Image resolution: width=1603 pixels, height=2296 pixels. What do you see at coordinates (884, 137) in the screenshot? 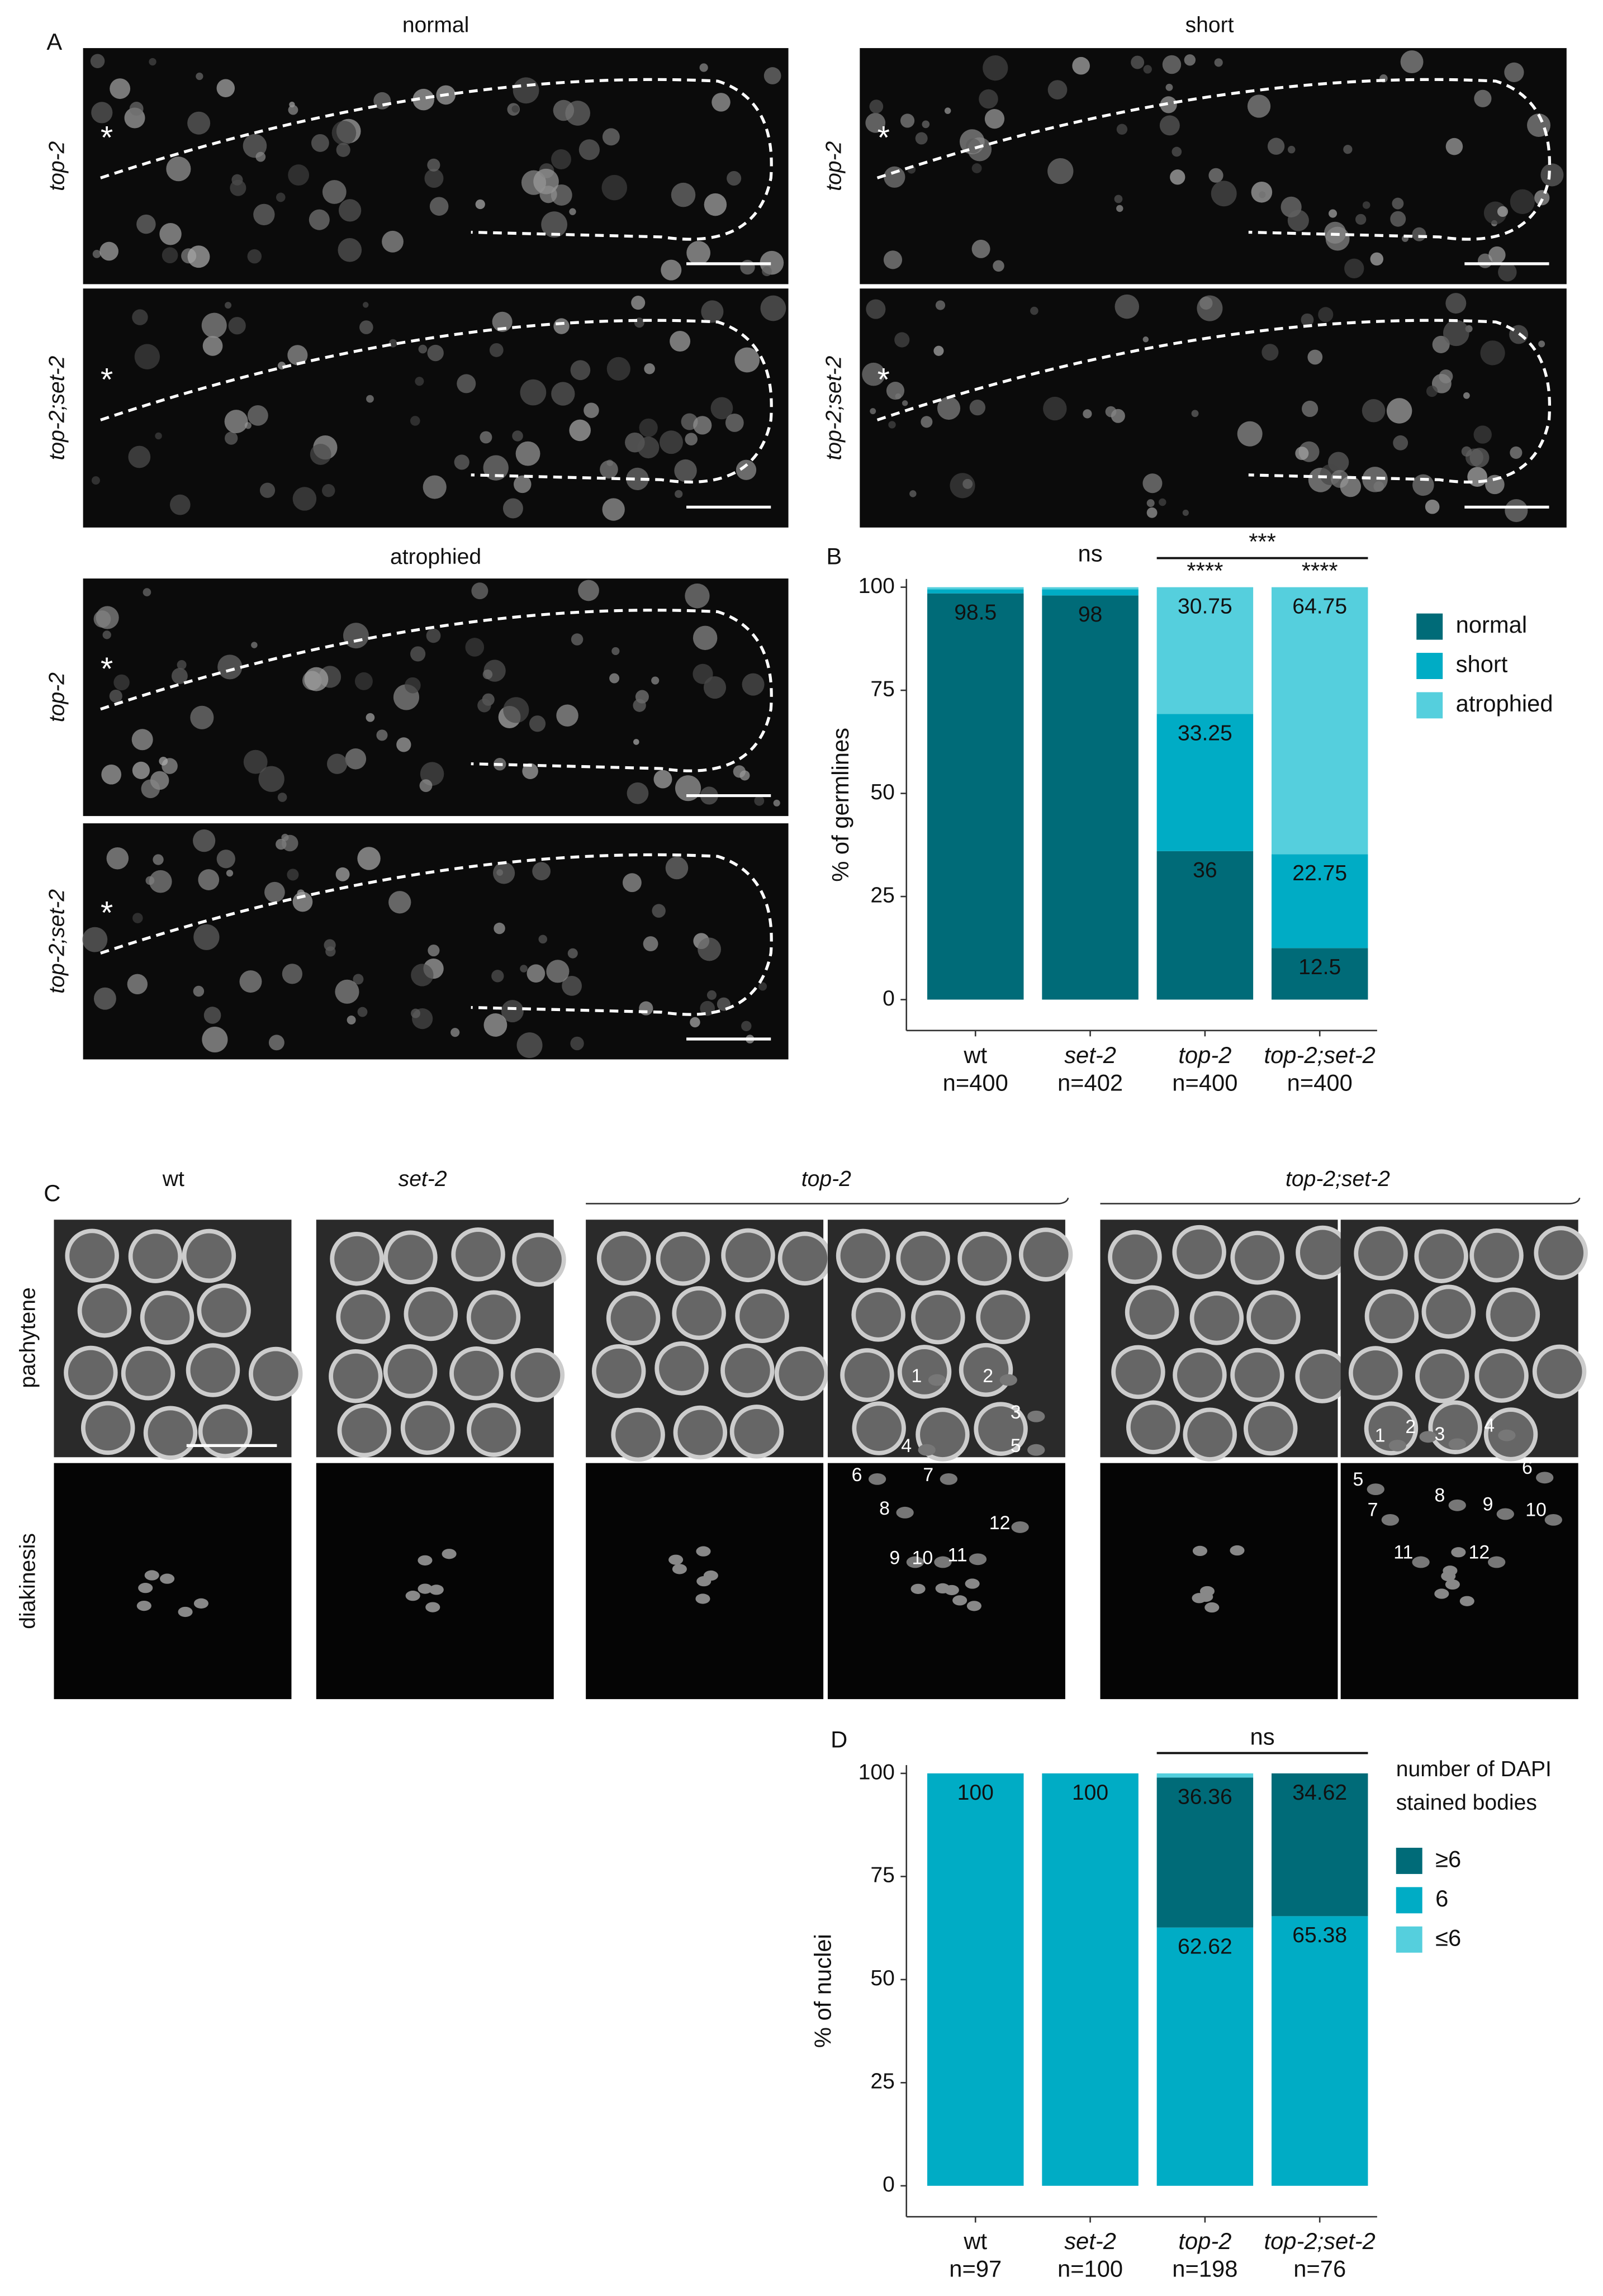
I see `asterisk: *` at bounding box center [884, 137].